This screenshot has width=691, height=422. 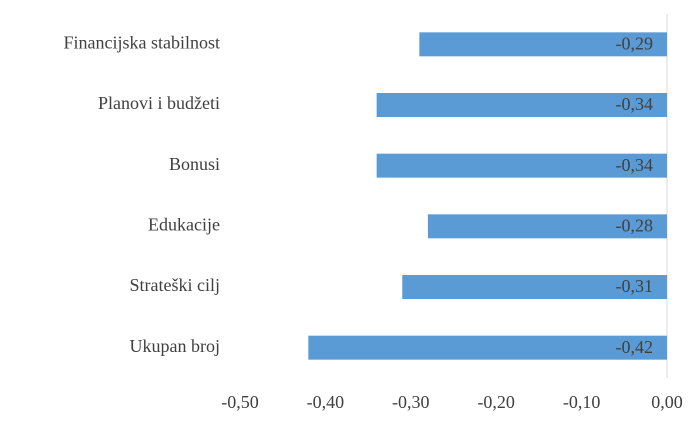 I want to click on y-tick-label: Ukupan broj, so click(x=175, y=346).